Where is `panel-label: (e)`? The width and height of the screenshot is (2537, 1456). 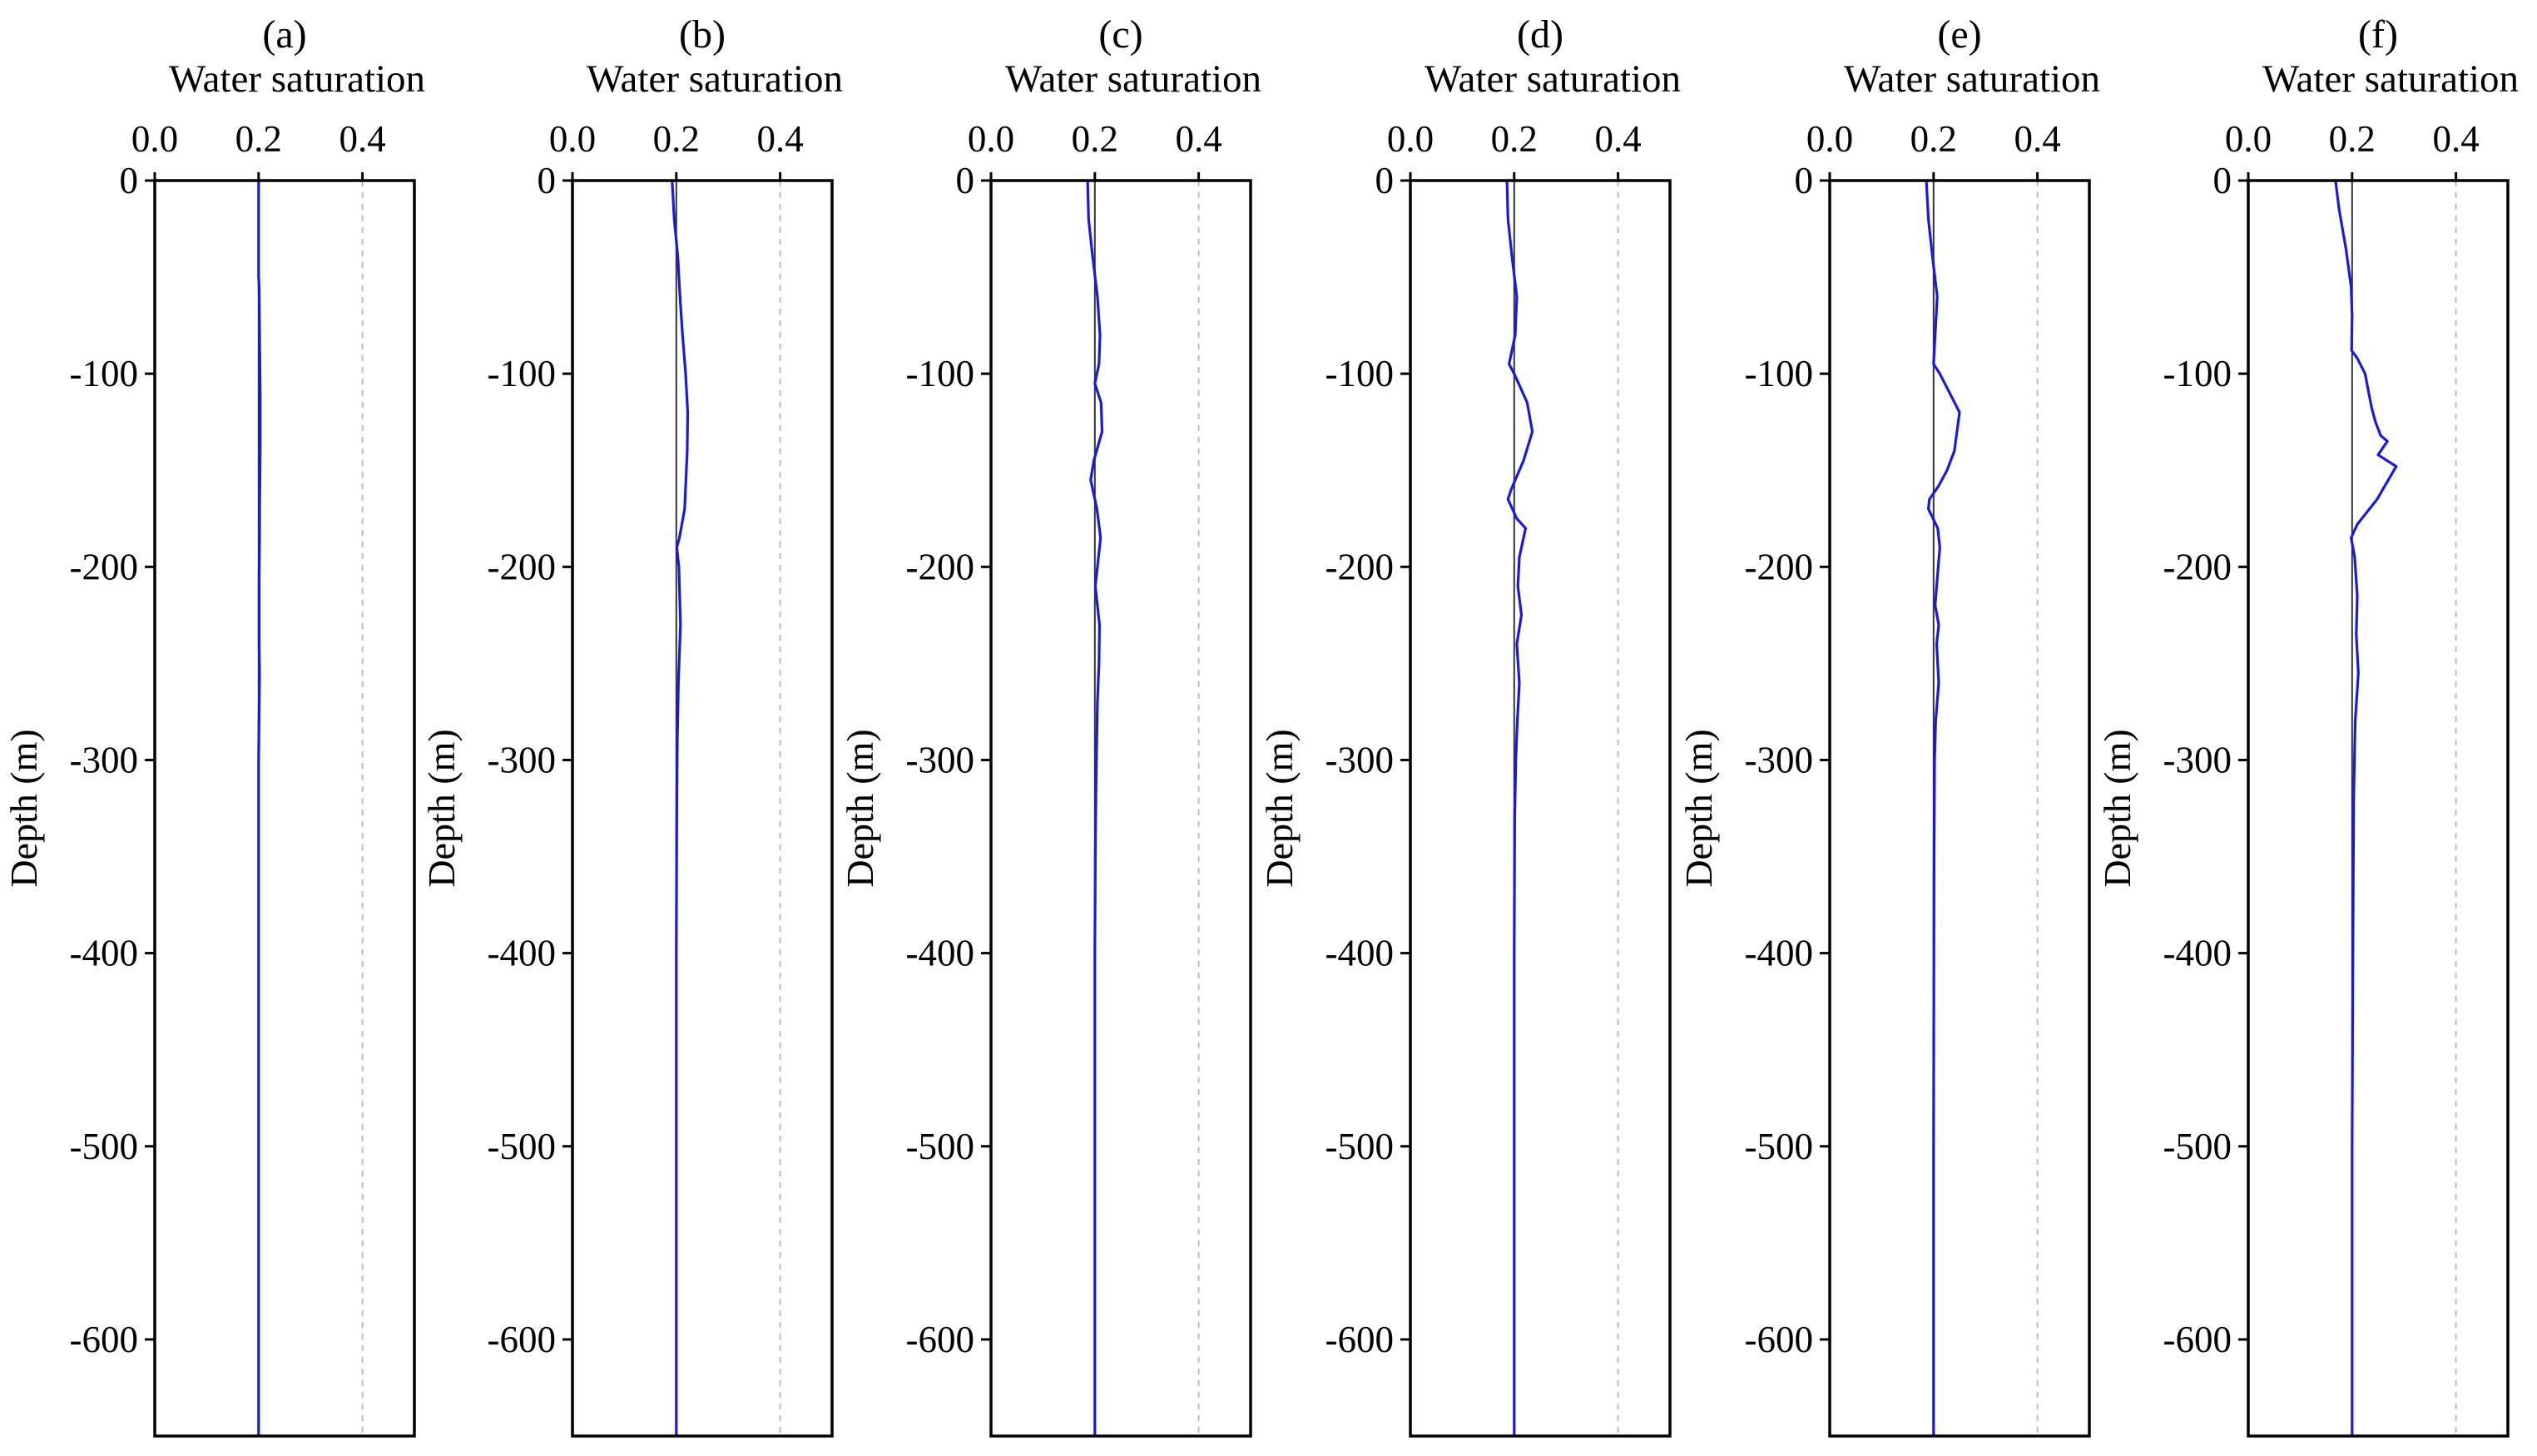 panel-label: (e) is located at coordinates (1959, 34).